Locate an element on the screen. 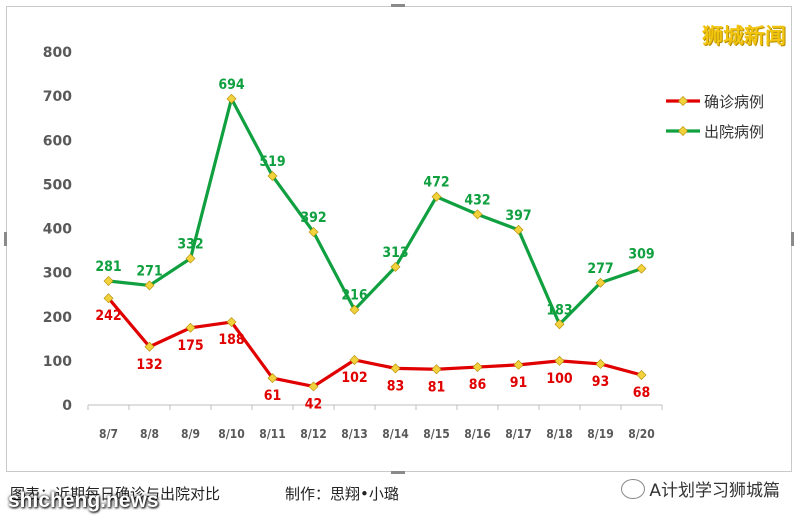 This screenshot has height=519, width=800. y-tick-label: 500 is located at coordinates (57, 185).